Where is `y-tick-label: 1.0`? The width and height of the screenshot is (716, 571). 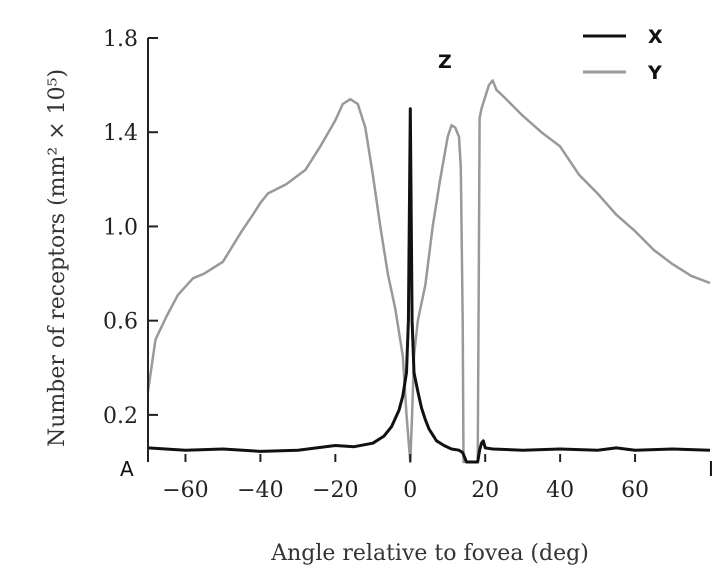 y-tick-label: 1.0 is located at coordinates (120, 227).